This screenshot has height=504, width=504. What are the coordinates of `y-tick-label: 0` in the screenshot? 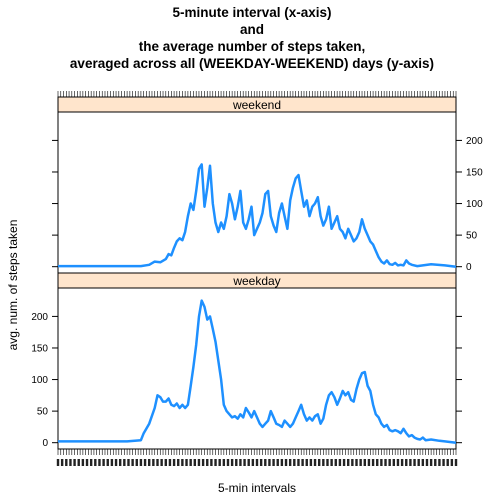 It's located at (469, 267).